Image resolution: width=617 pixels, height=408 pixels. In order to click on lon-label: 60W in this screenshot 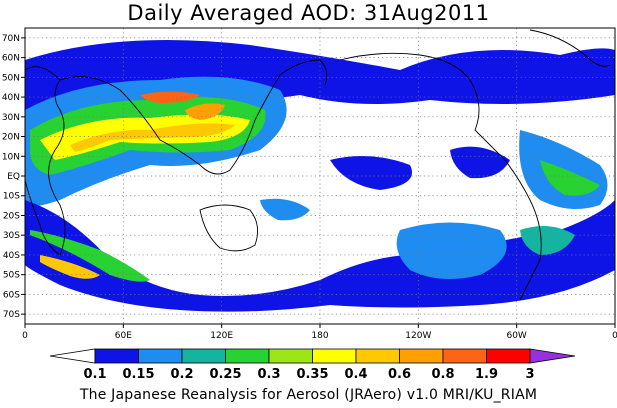, I will do `click(516, 336)`.